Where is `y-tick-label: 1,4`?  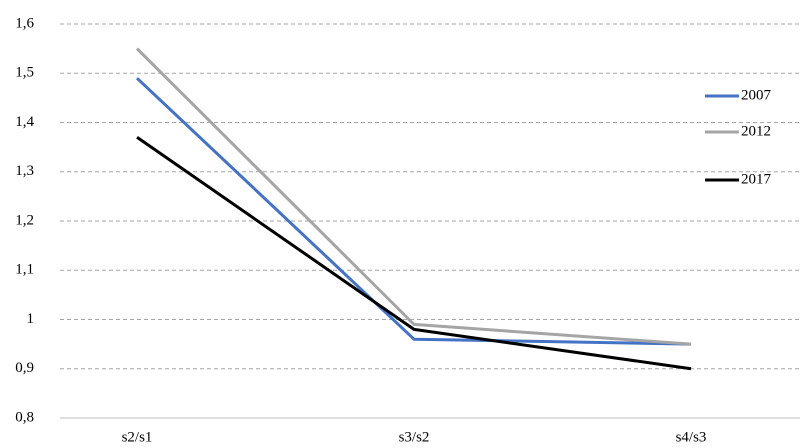 y-tick-label: 1,4 is located at coordinates (24, 122).